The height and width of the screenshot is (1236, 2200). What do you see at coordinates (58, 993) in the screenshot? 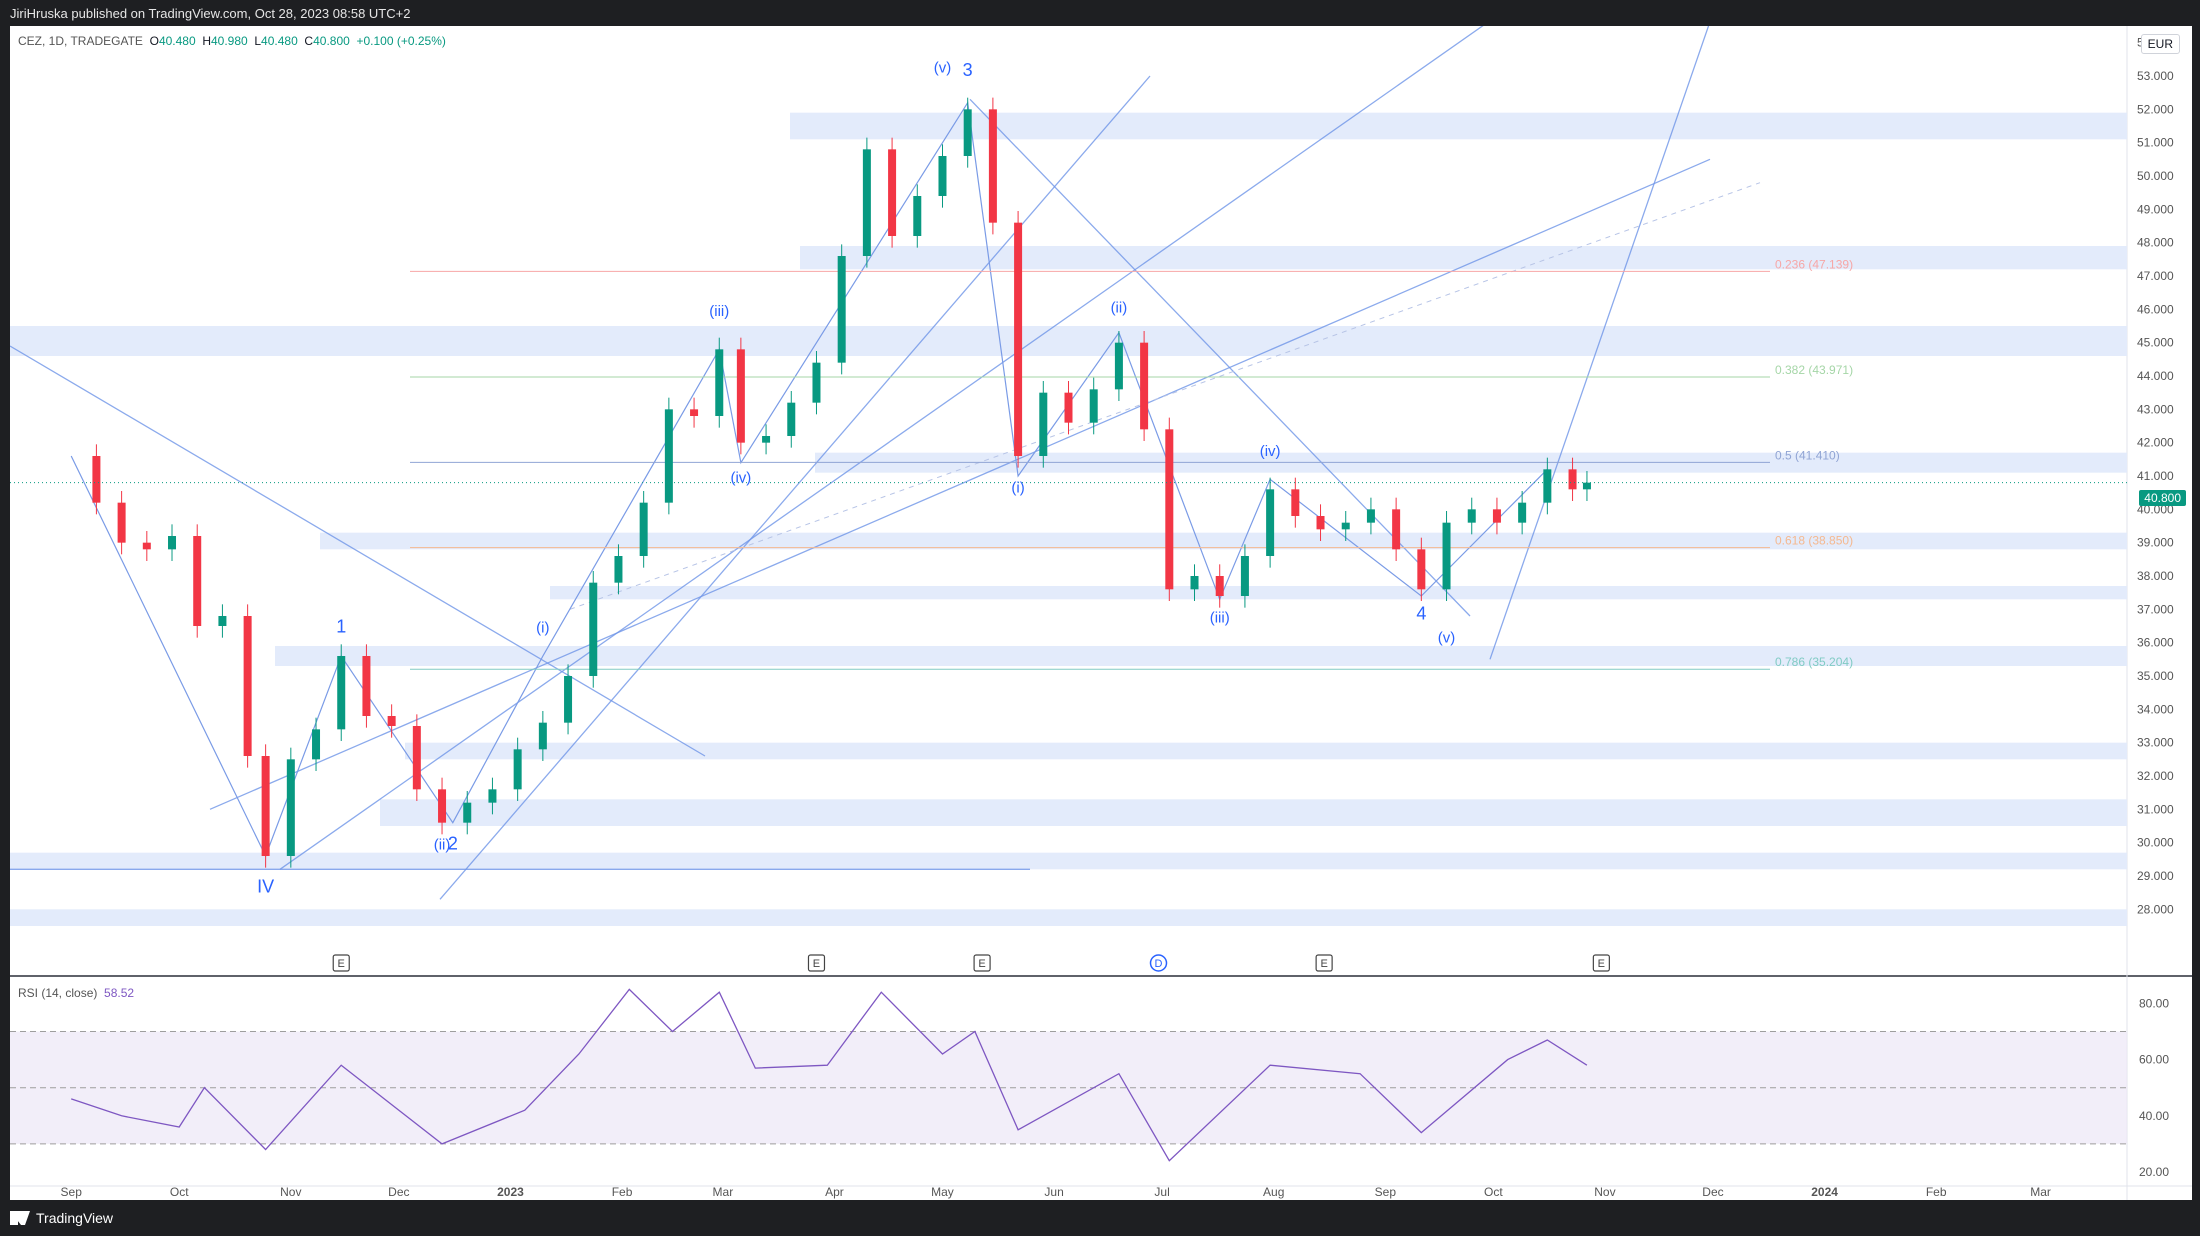
I see `rsi-label: RSI (14, close)` at bounding box center [58, 993].